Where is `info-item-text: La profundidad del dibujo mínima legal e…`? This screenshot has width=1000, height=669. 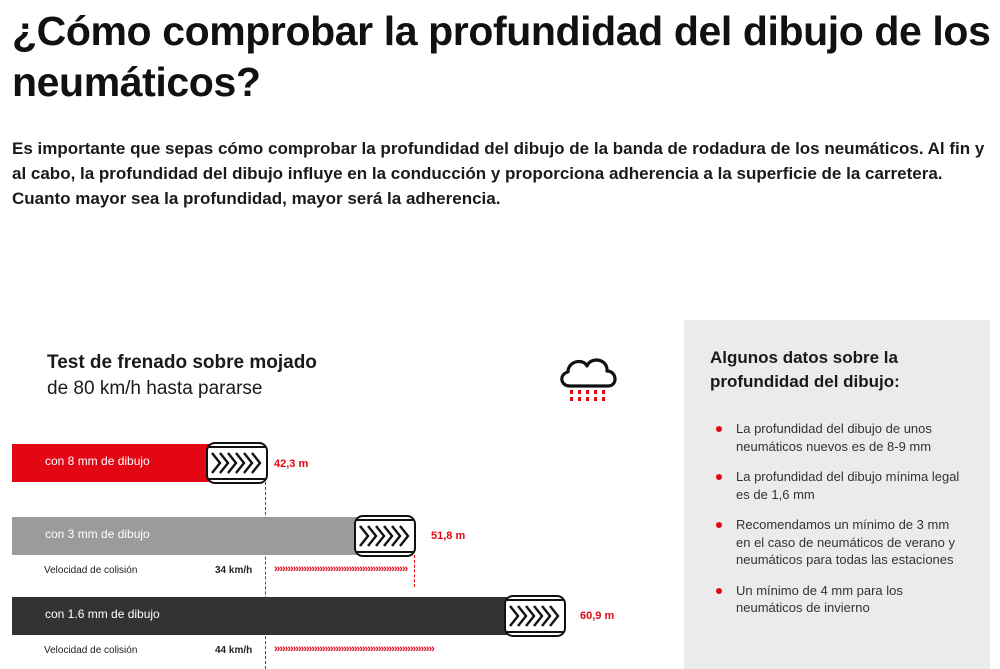
info-item-text: La profundidad del dibujo mínima legal e… is located at coordinates (848, 485).